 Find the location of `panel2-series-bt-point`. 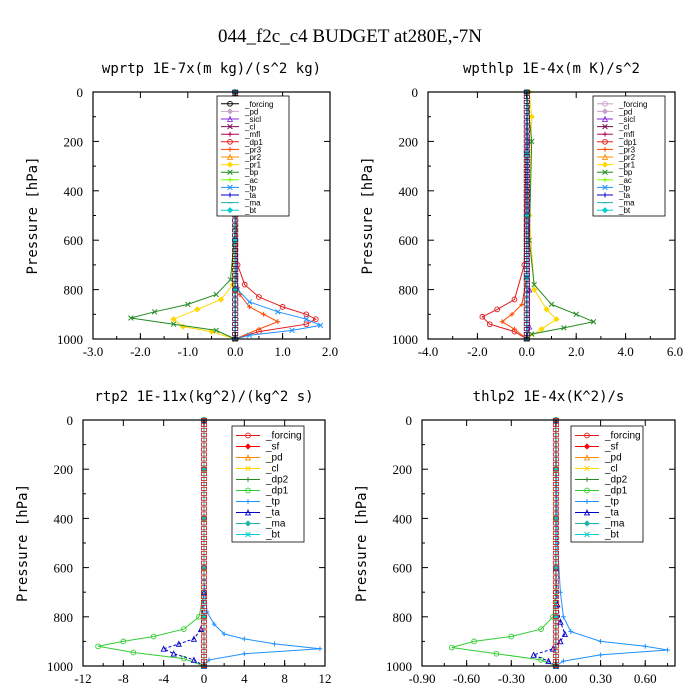

panel2-series-bt-point is located at coordinates (526, 215).